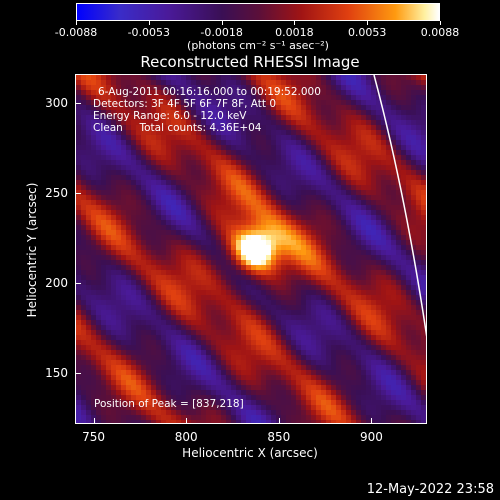 The width and height of the screenshot is (500, 500). Describe the element at coordinates (250, 453) in the screenshot. I see `x-axis-label: Heliocentric X (arcsec)` at that location.